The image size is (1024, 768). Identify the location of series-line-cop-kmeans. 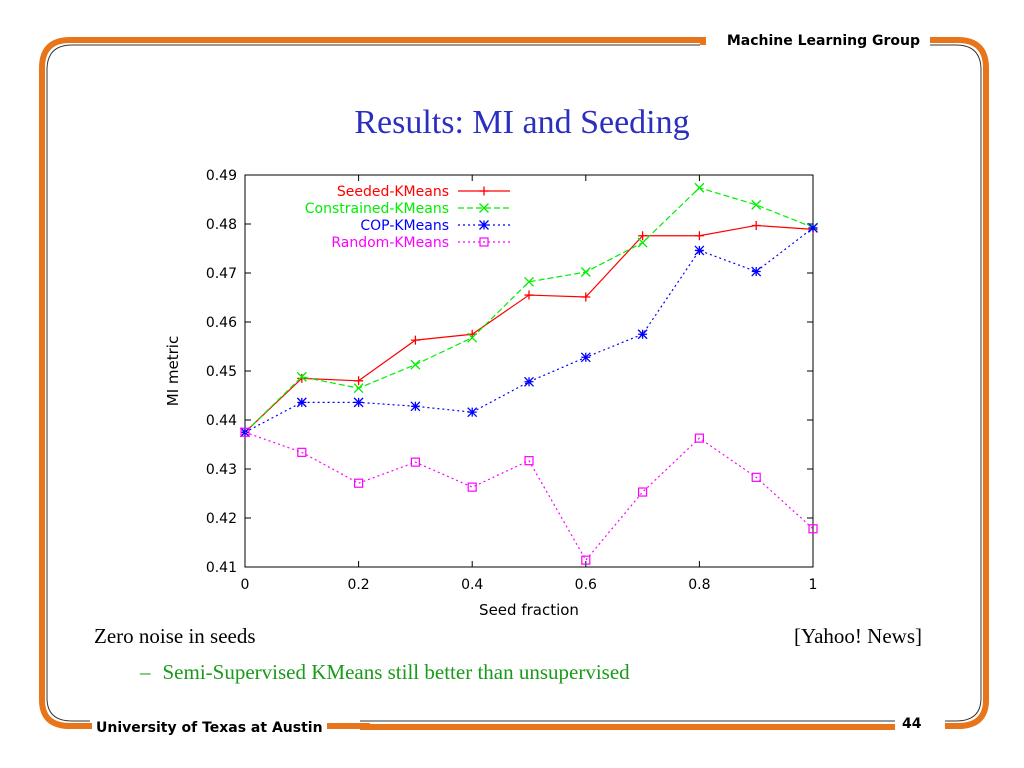
(529, 330).